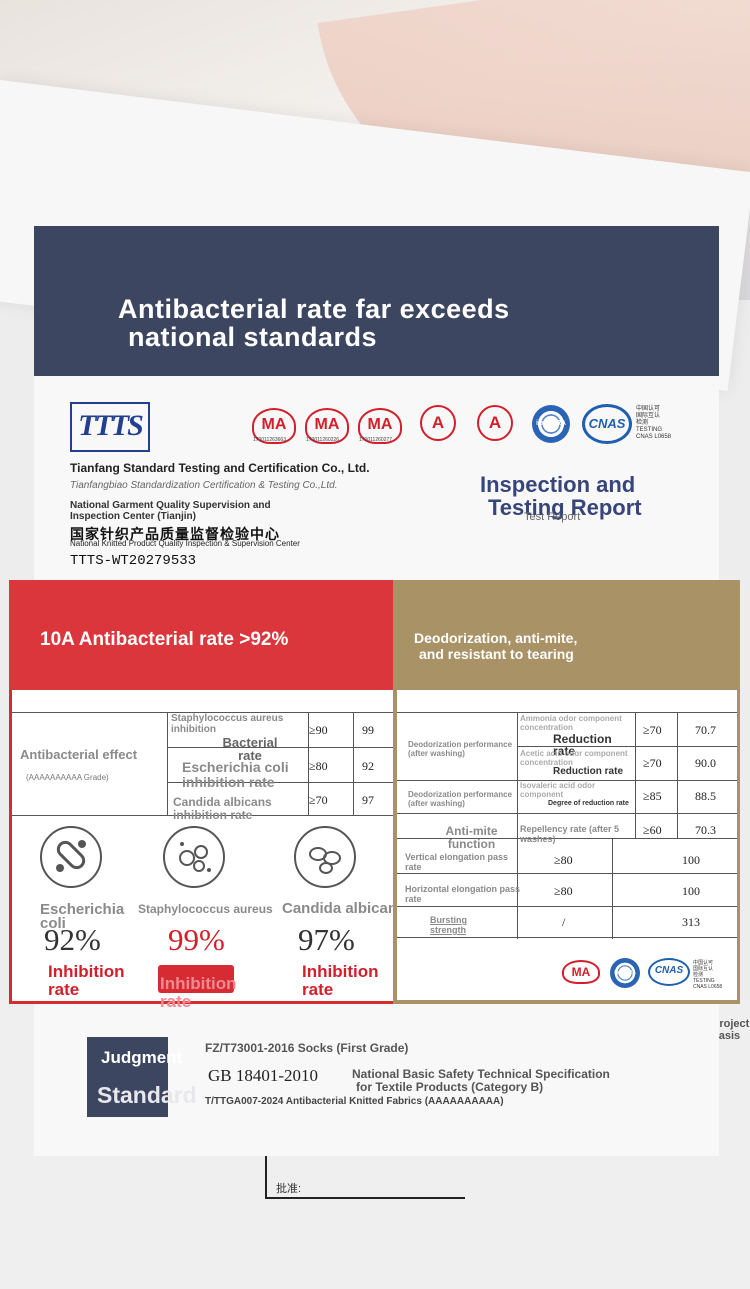 The image size is (750, 1289). What do you see at coordinates (110, 427) in the screenshot?
I see `ttts-logo: TTTS` at bounding box center [110, 427].